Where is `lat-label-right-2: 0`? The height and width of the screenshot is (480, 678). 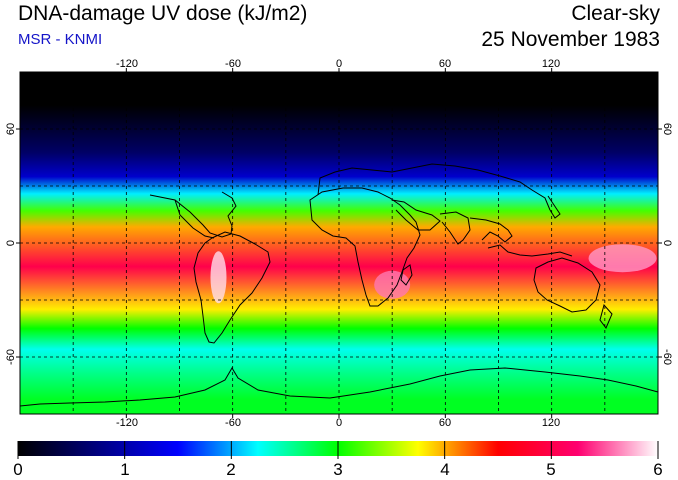
lat-label-right-2: 0 is located at coordinates (667, 243).